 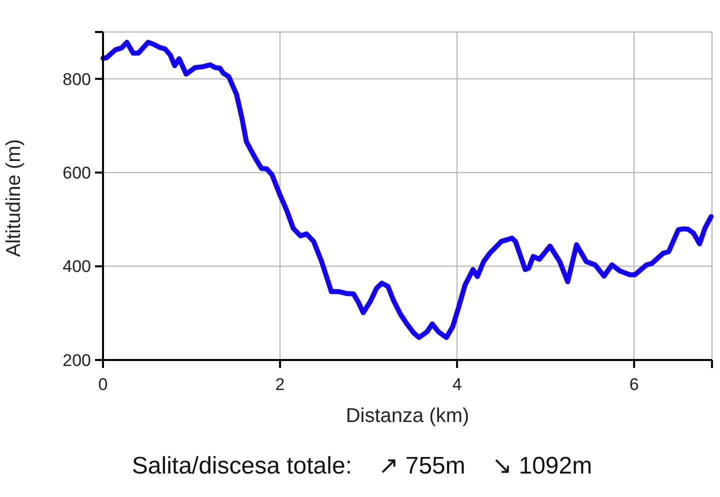 I want to click on y-tick-label: 200, so click(x=76, y=360).